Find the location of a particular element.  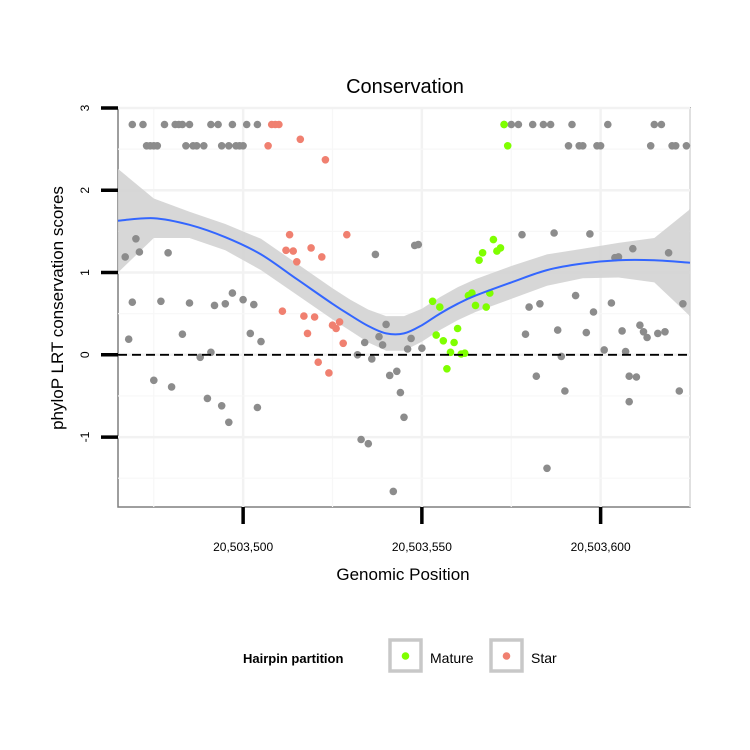

legend-entry-mature: Mature is located at coordinates (431, 655).